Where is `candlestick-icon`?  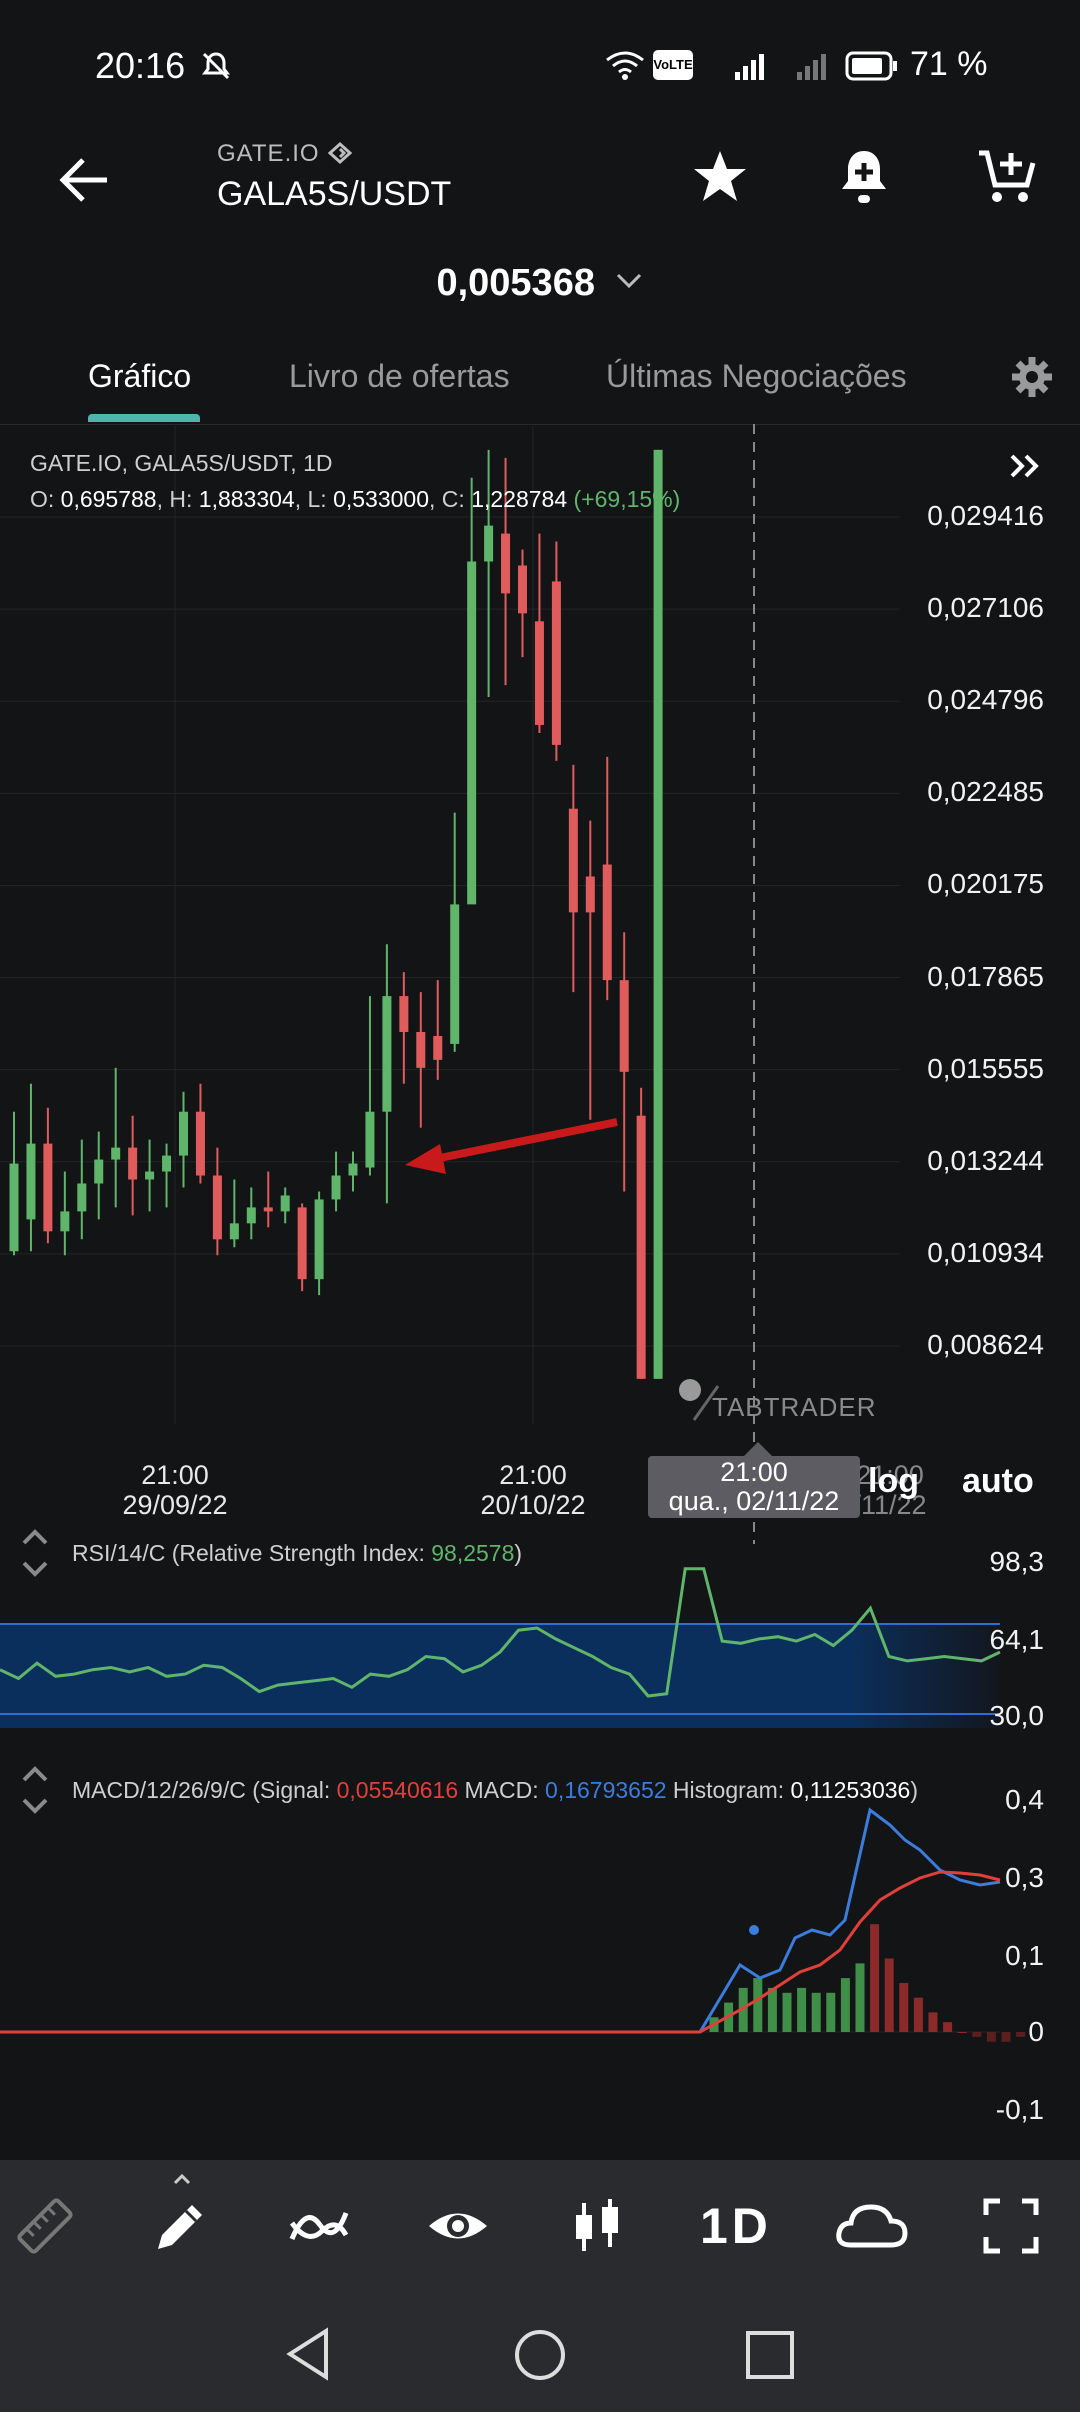
candlestick-icon is located at coordinates (597, 2226).